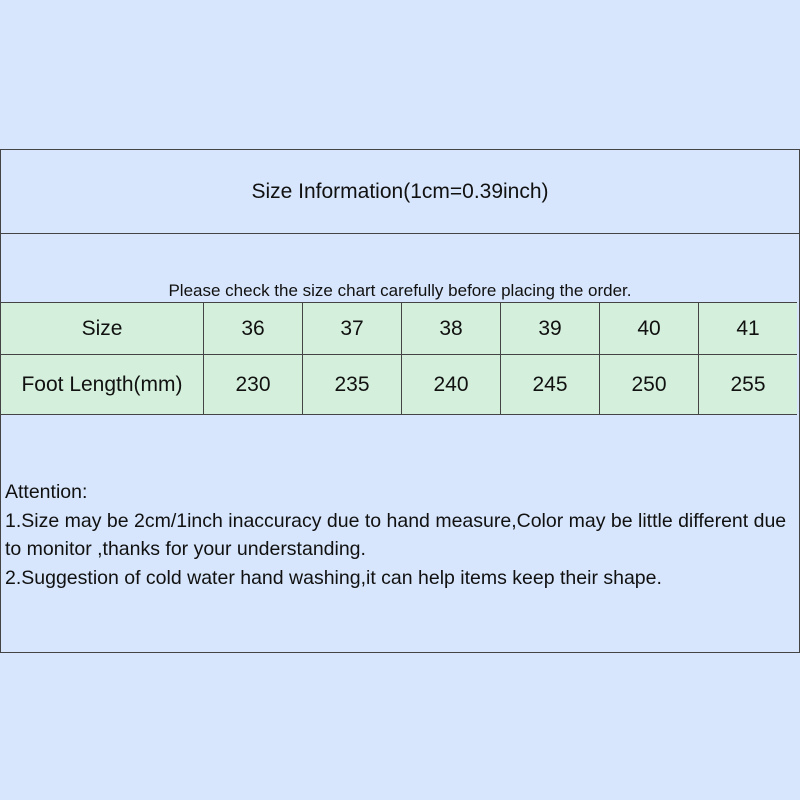  Describe the element at coordinates (352, 328) in the screenshot. I see `table-cell: 37` at that location.